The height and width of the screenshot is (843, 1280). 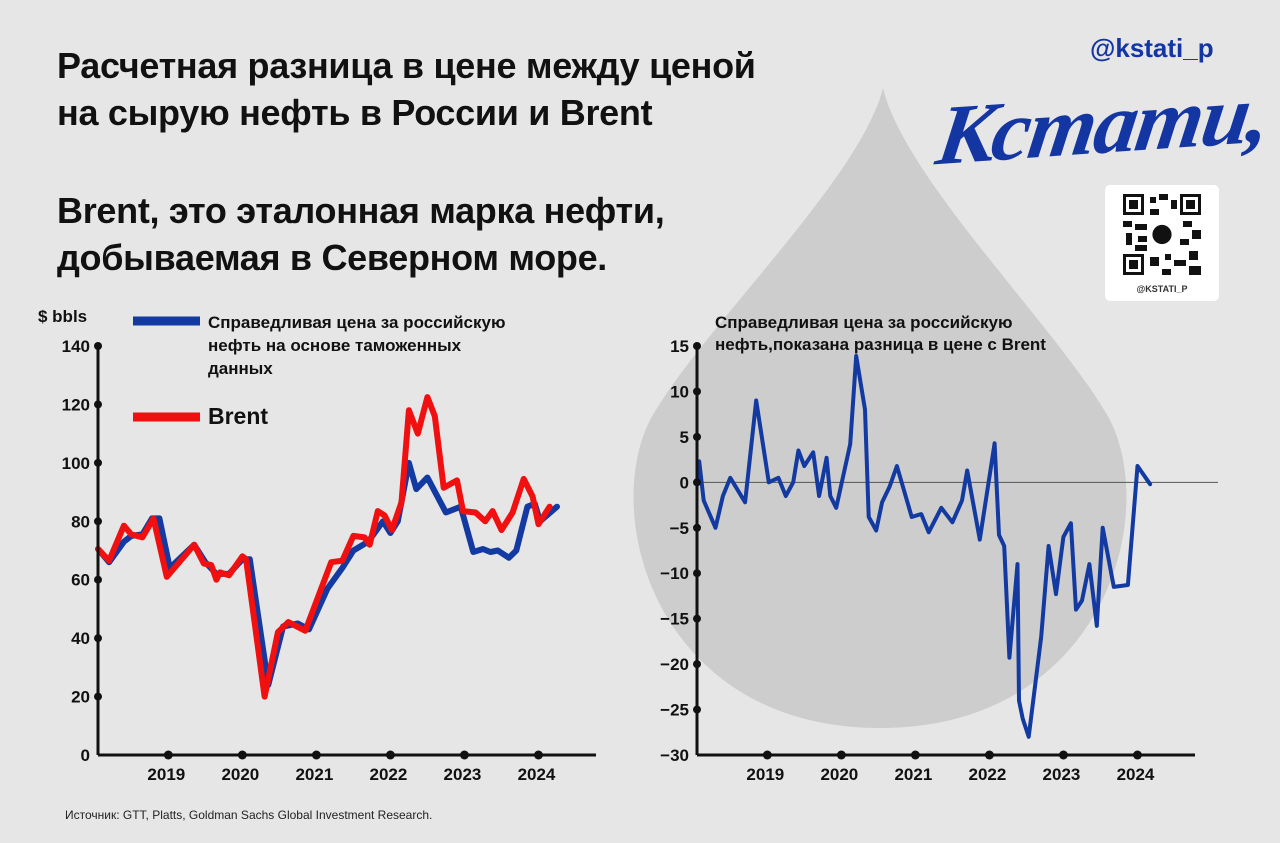 What do you see at coordinates (62, 316) in the screenshot?
I see `y-axis-label: $ bbls` at bounding box center [62, 316].